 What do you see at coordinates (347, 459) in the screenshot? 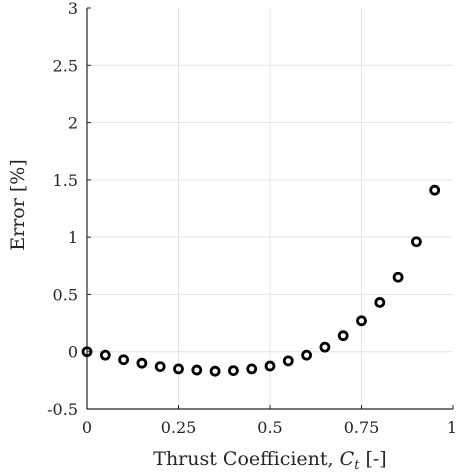
I see `x-axis-label-symbol: C` at bounding box center [347, 459].